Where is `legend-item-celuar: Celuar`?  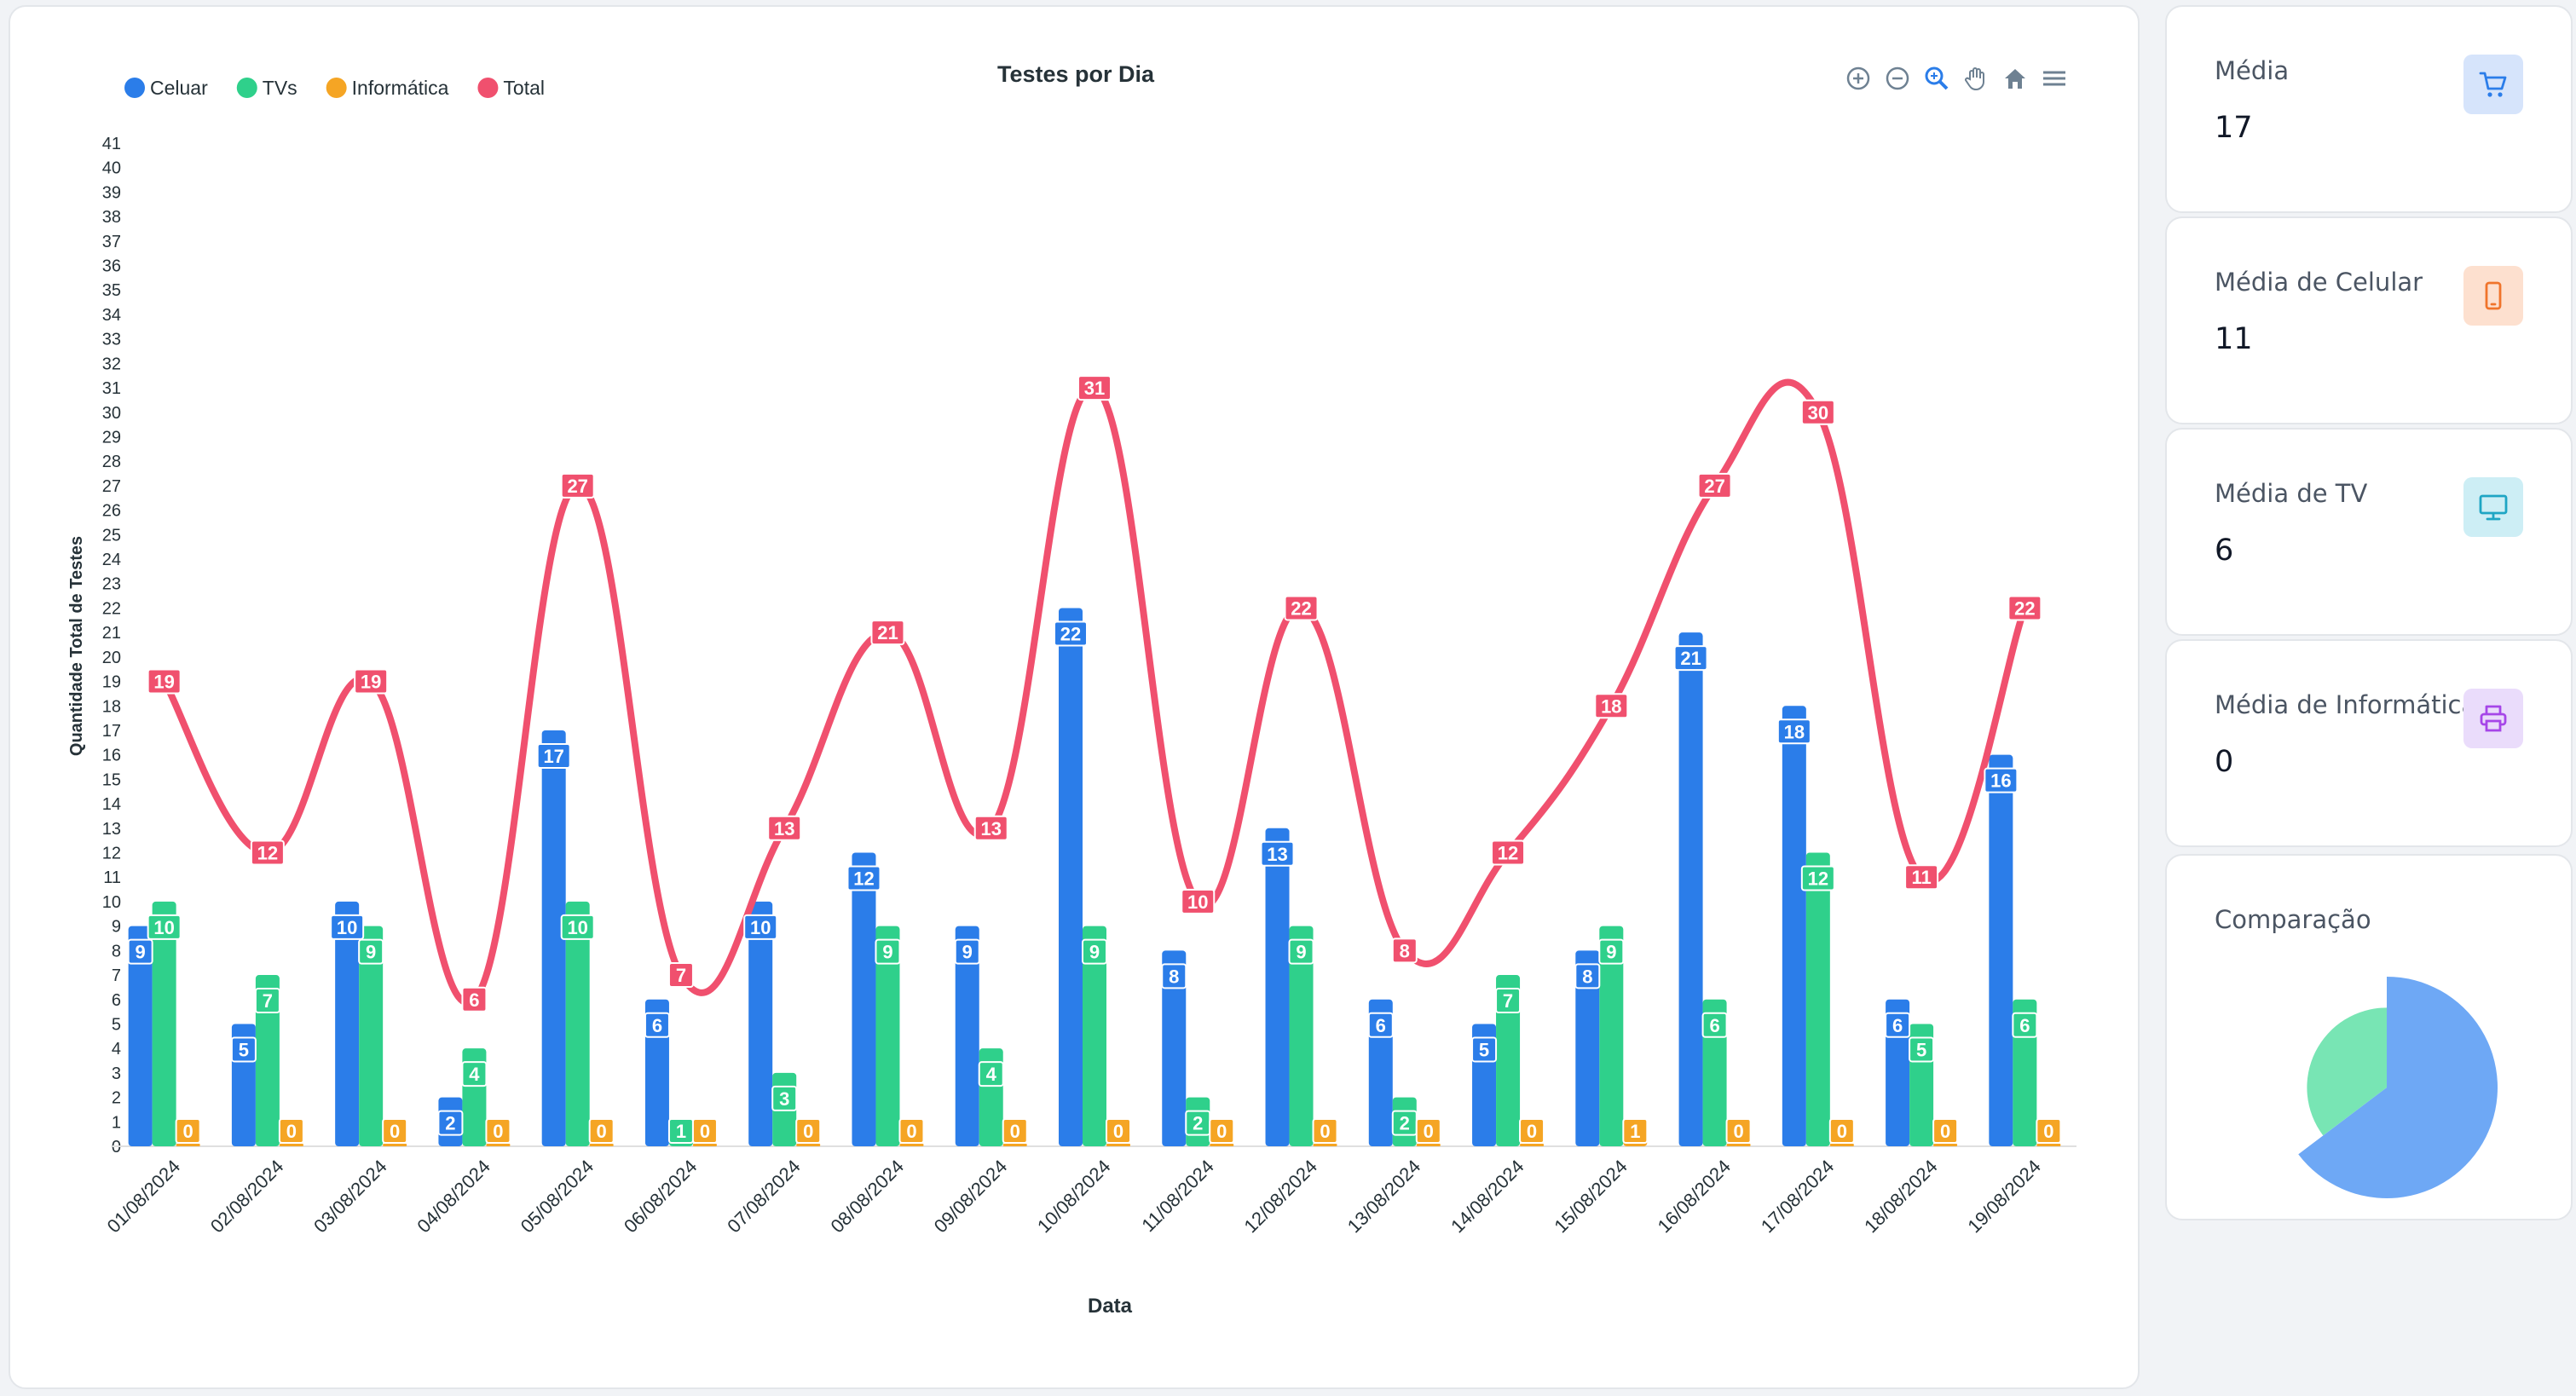 legend-item-celuar: Celuar is located at coordinates (166, 88).